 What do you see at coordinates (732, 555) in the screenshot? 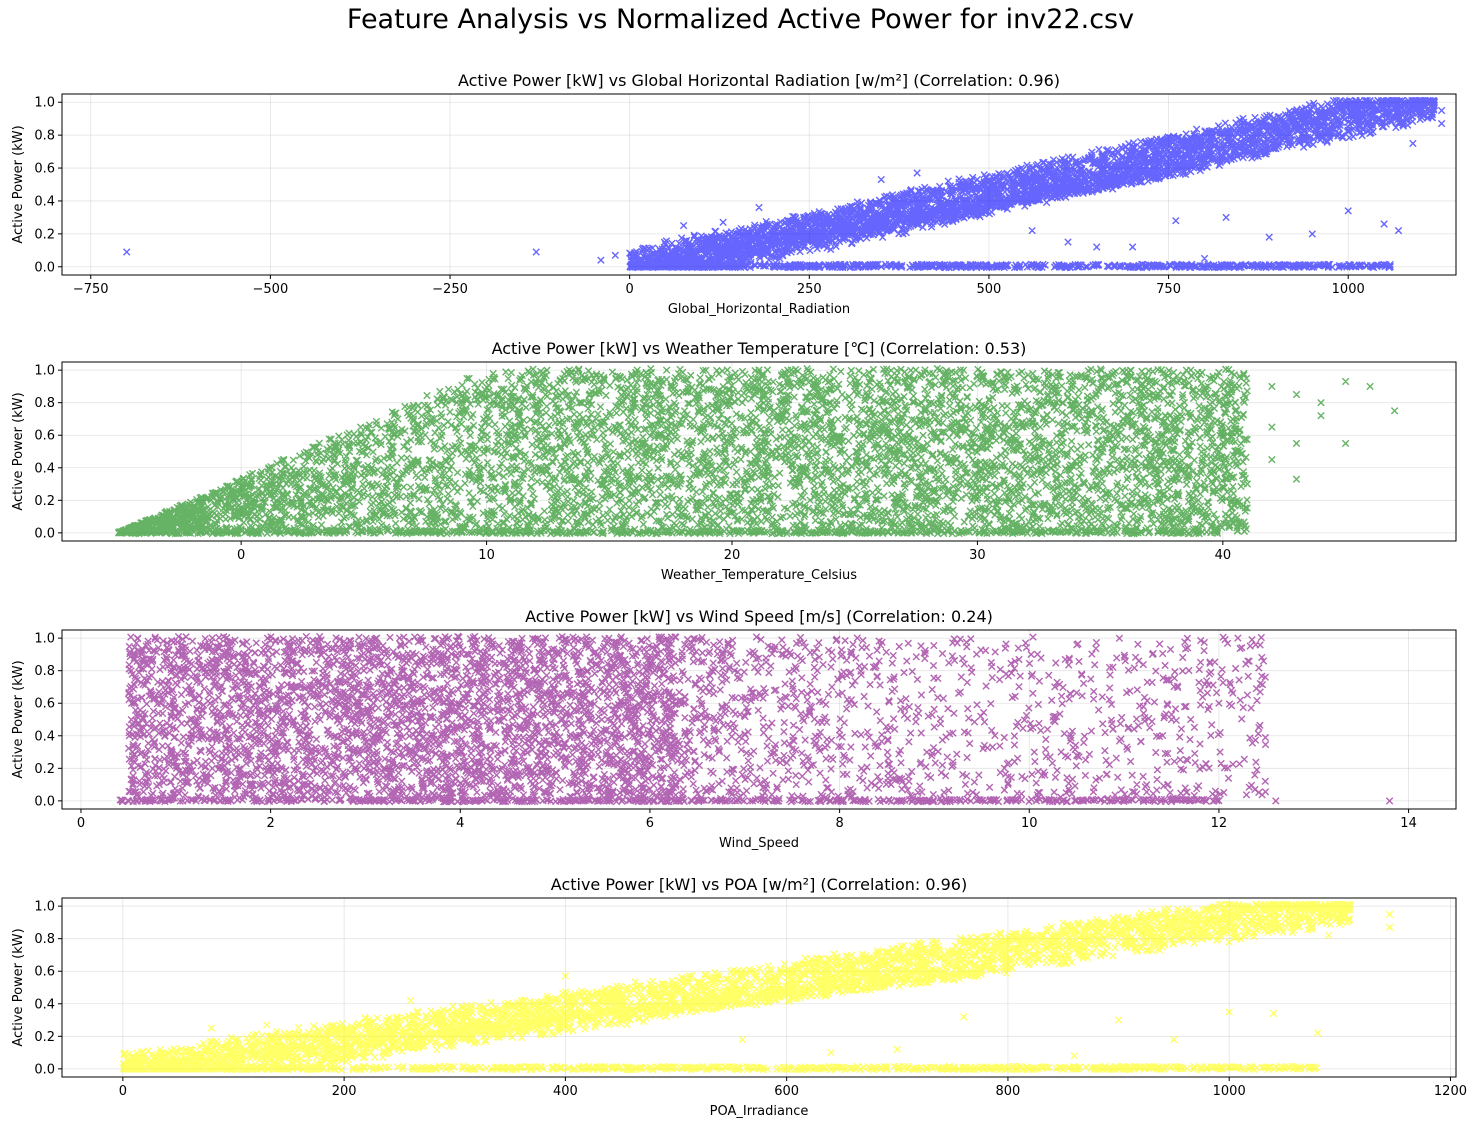
I see `x-tick-label: 20` at bounding box center [732, 555].